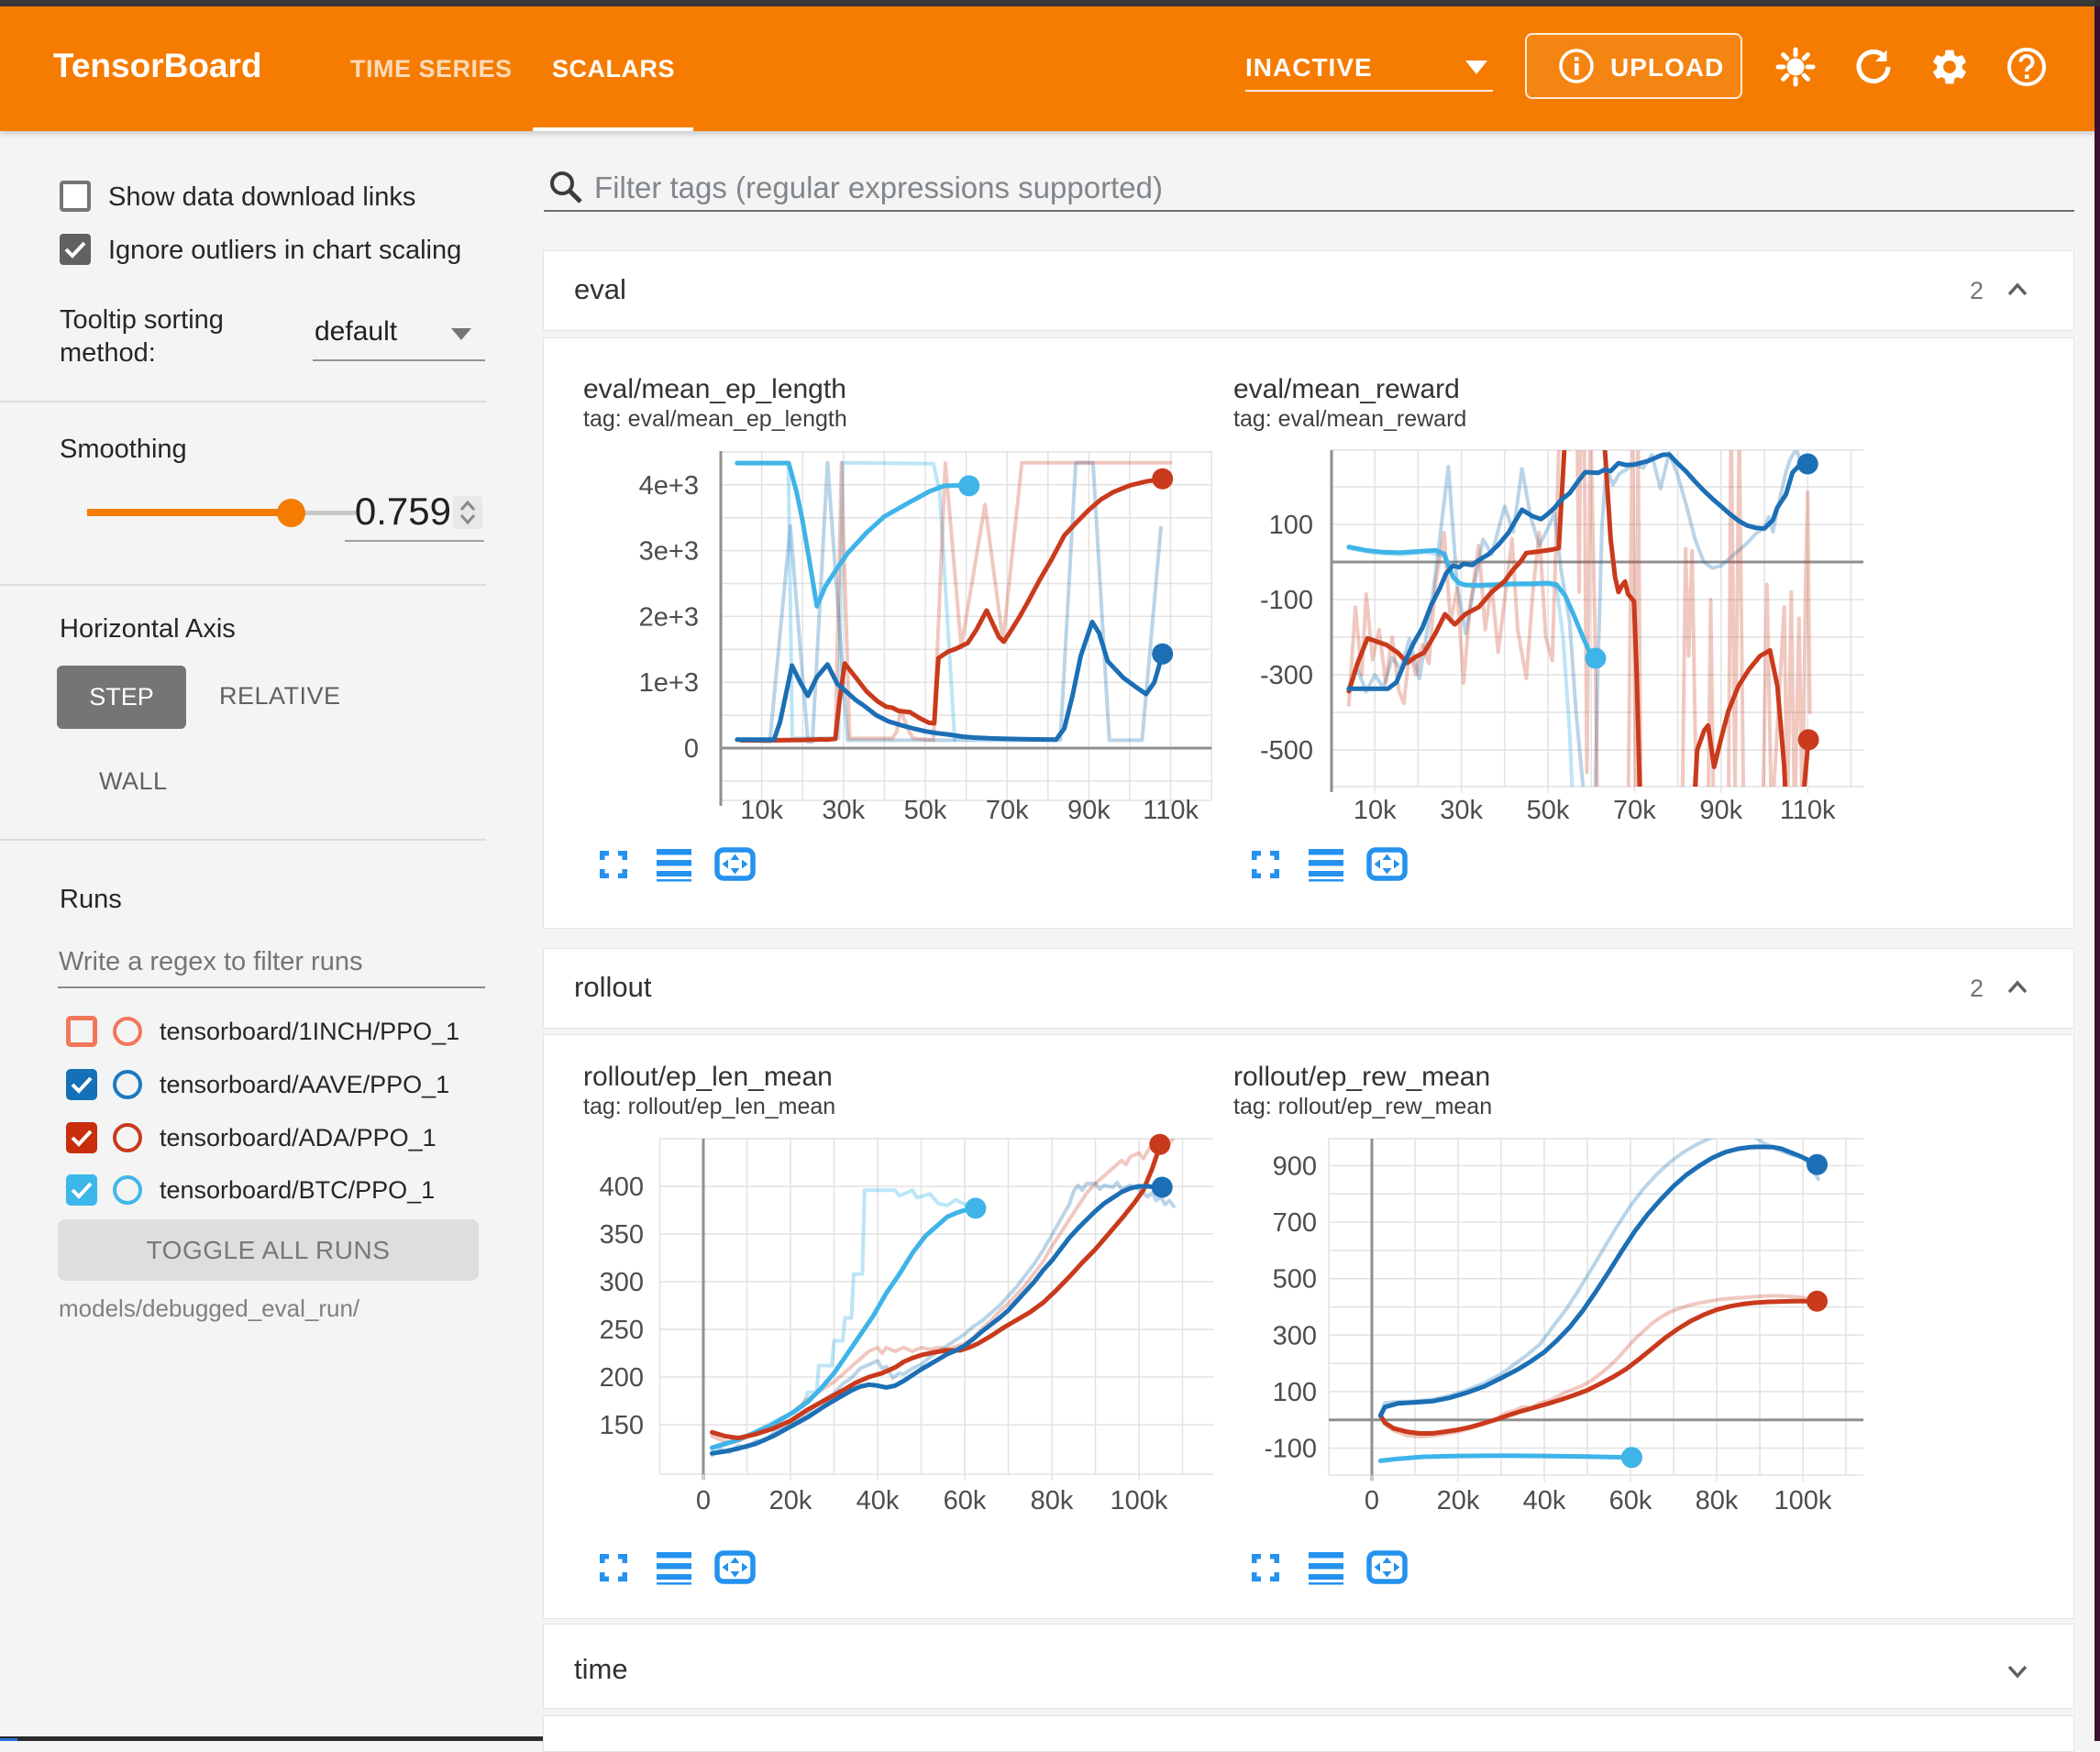  Describe the element at coordinates (1286, 751) in the screenshot. I see `svg-text: -500` at that location.